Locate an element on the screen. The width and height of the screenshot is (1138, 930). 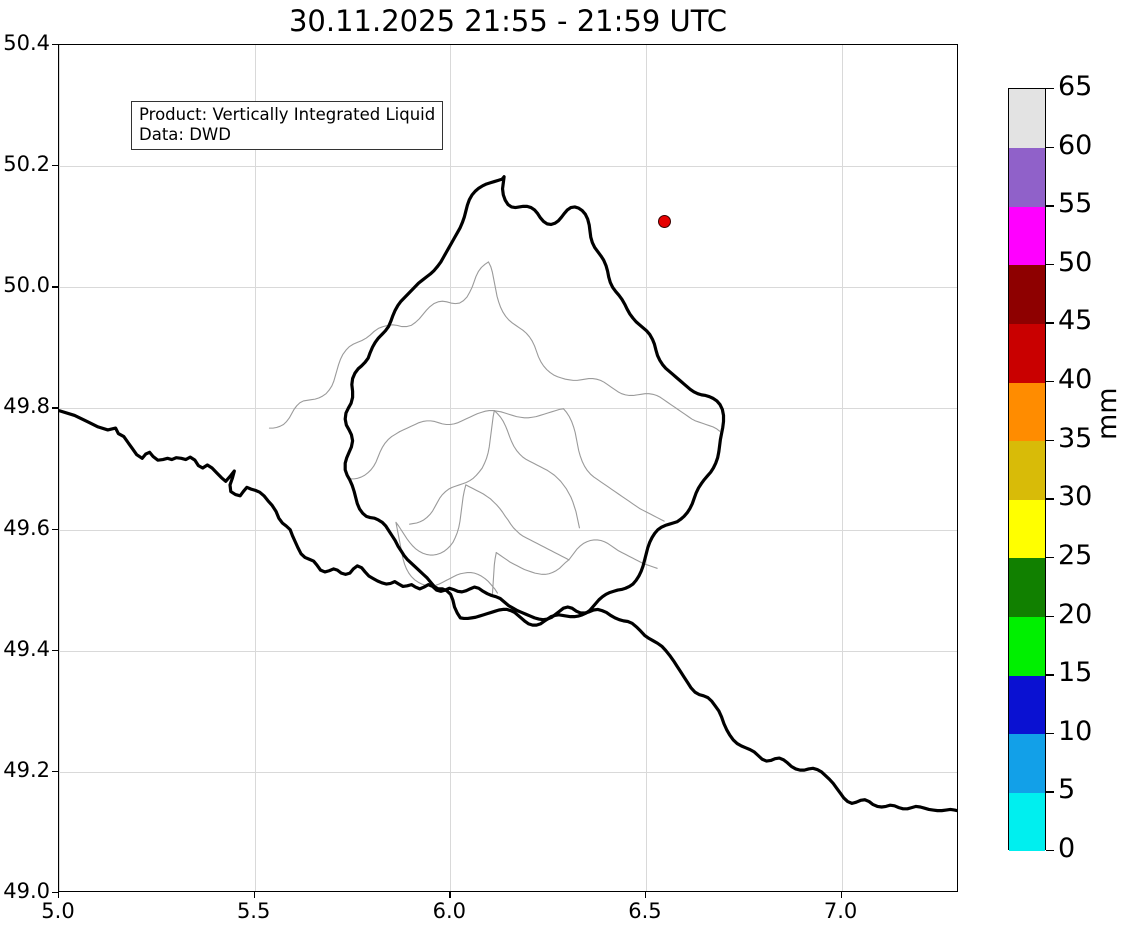
colorbar-tick-label: 0 is located at coordinates (1067, 848).